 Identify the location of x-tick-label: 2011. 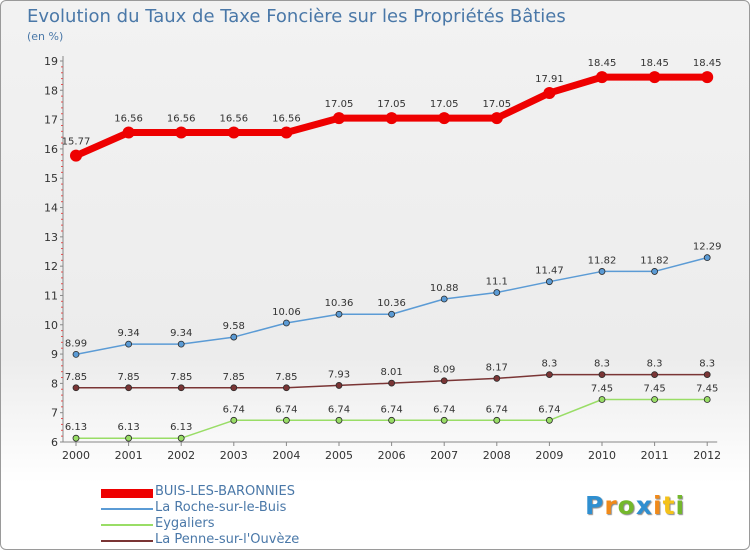
(655, 455).